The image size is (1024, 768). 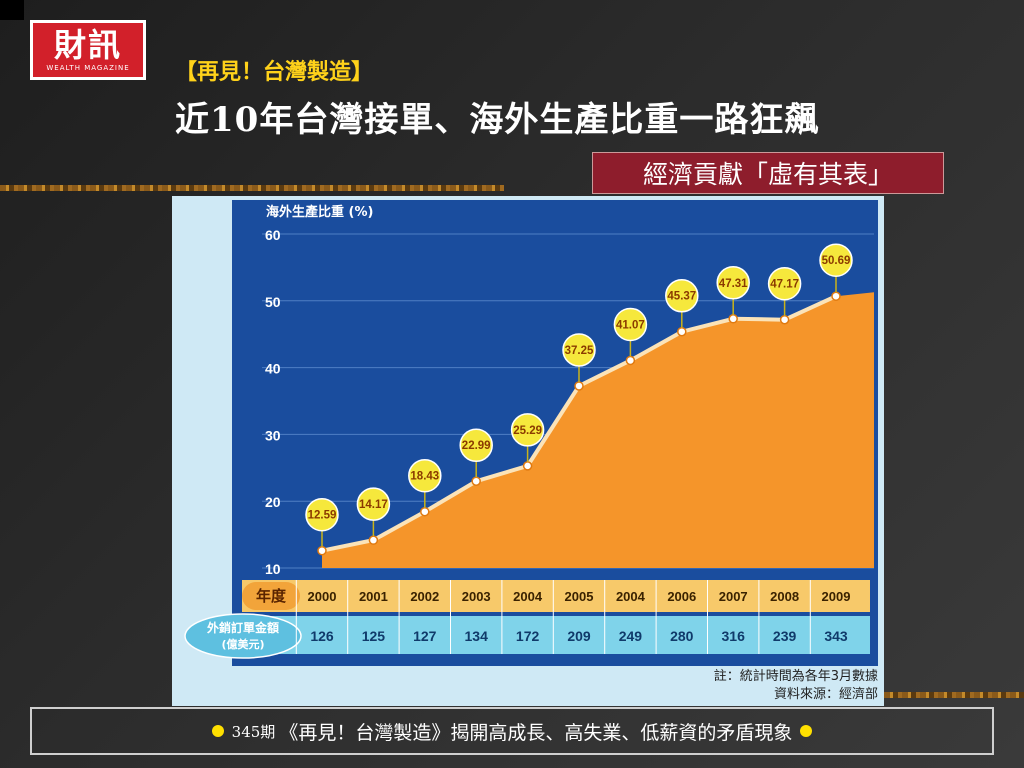 What do you see at coordinates (556, 596) in the screenshot?
I see `year-row` at bounding box center [556, 596].